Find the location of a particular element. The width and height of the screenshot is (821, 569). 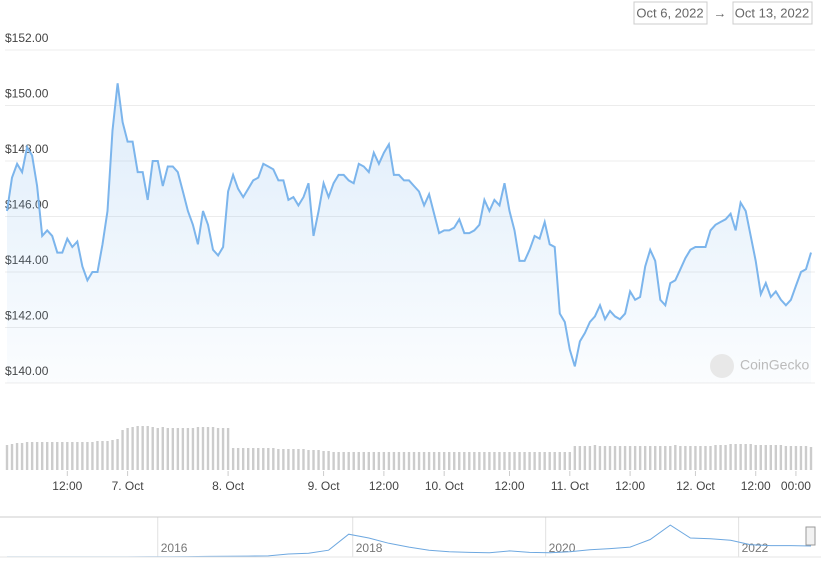

x-tick-label: 12:00 is located at coordinates (756, 486).